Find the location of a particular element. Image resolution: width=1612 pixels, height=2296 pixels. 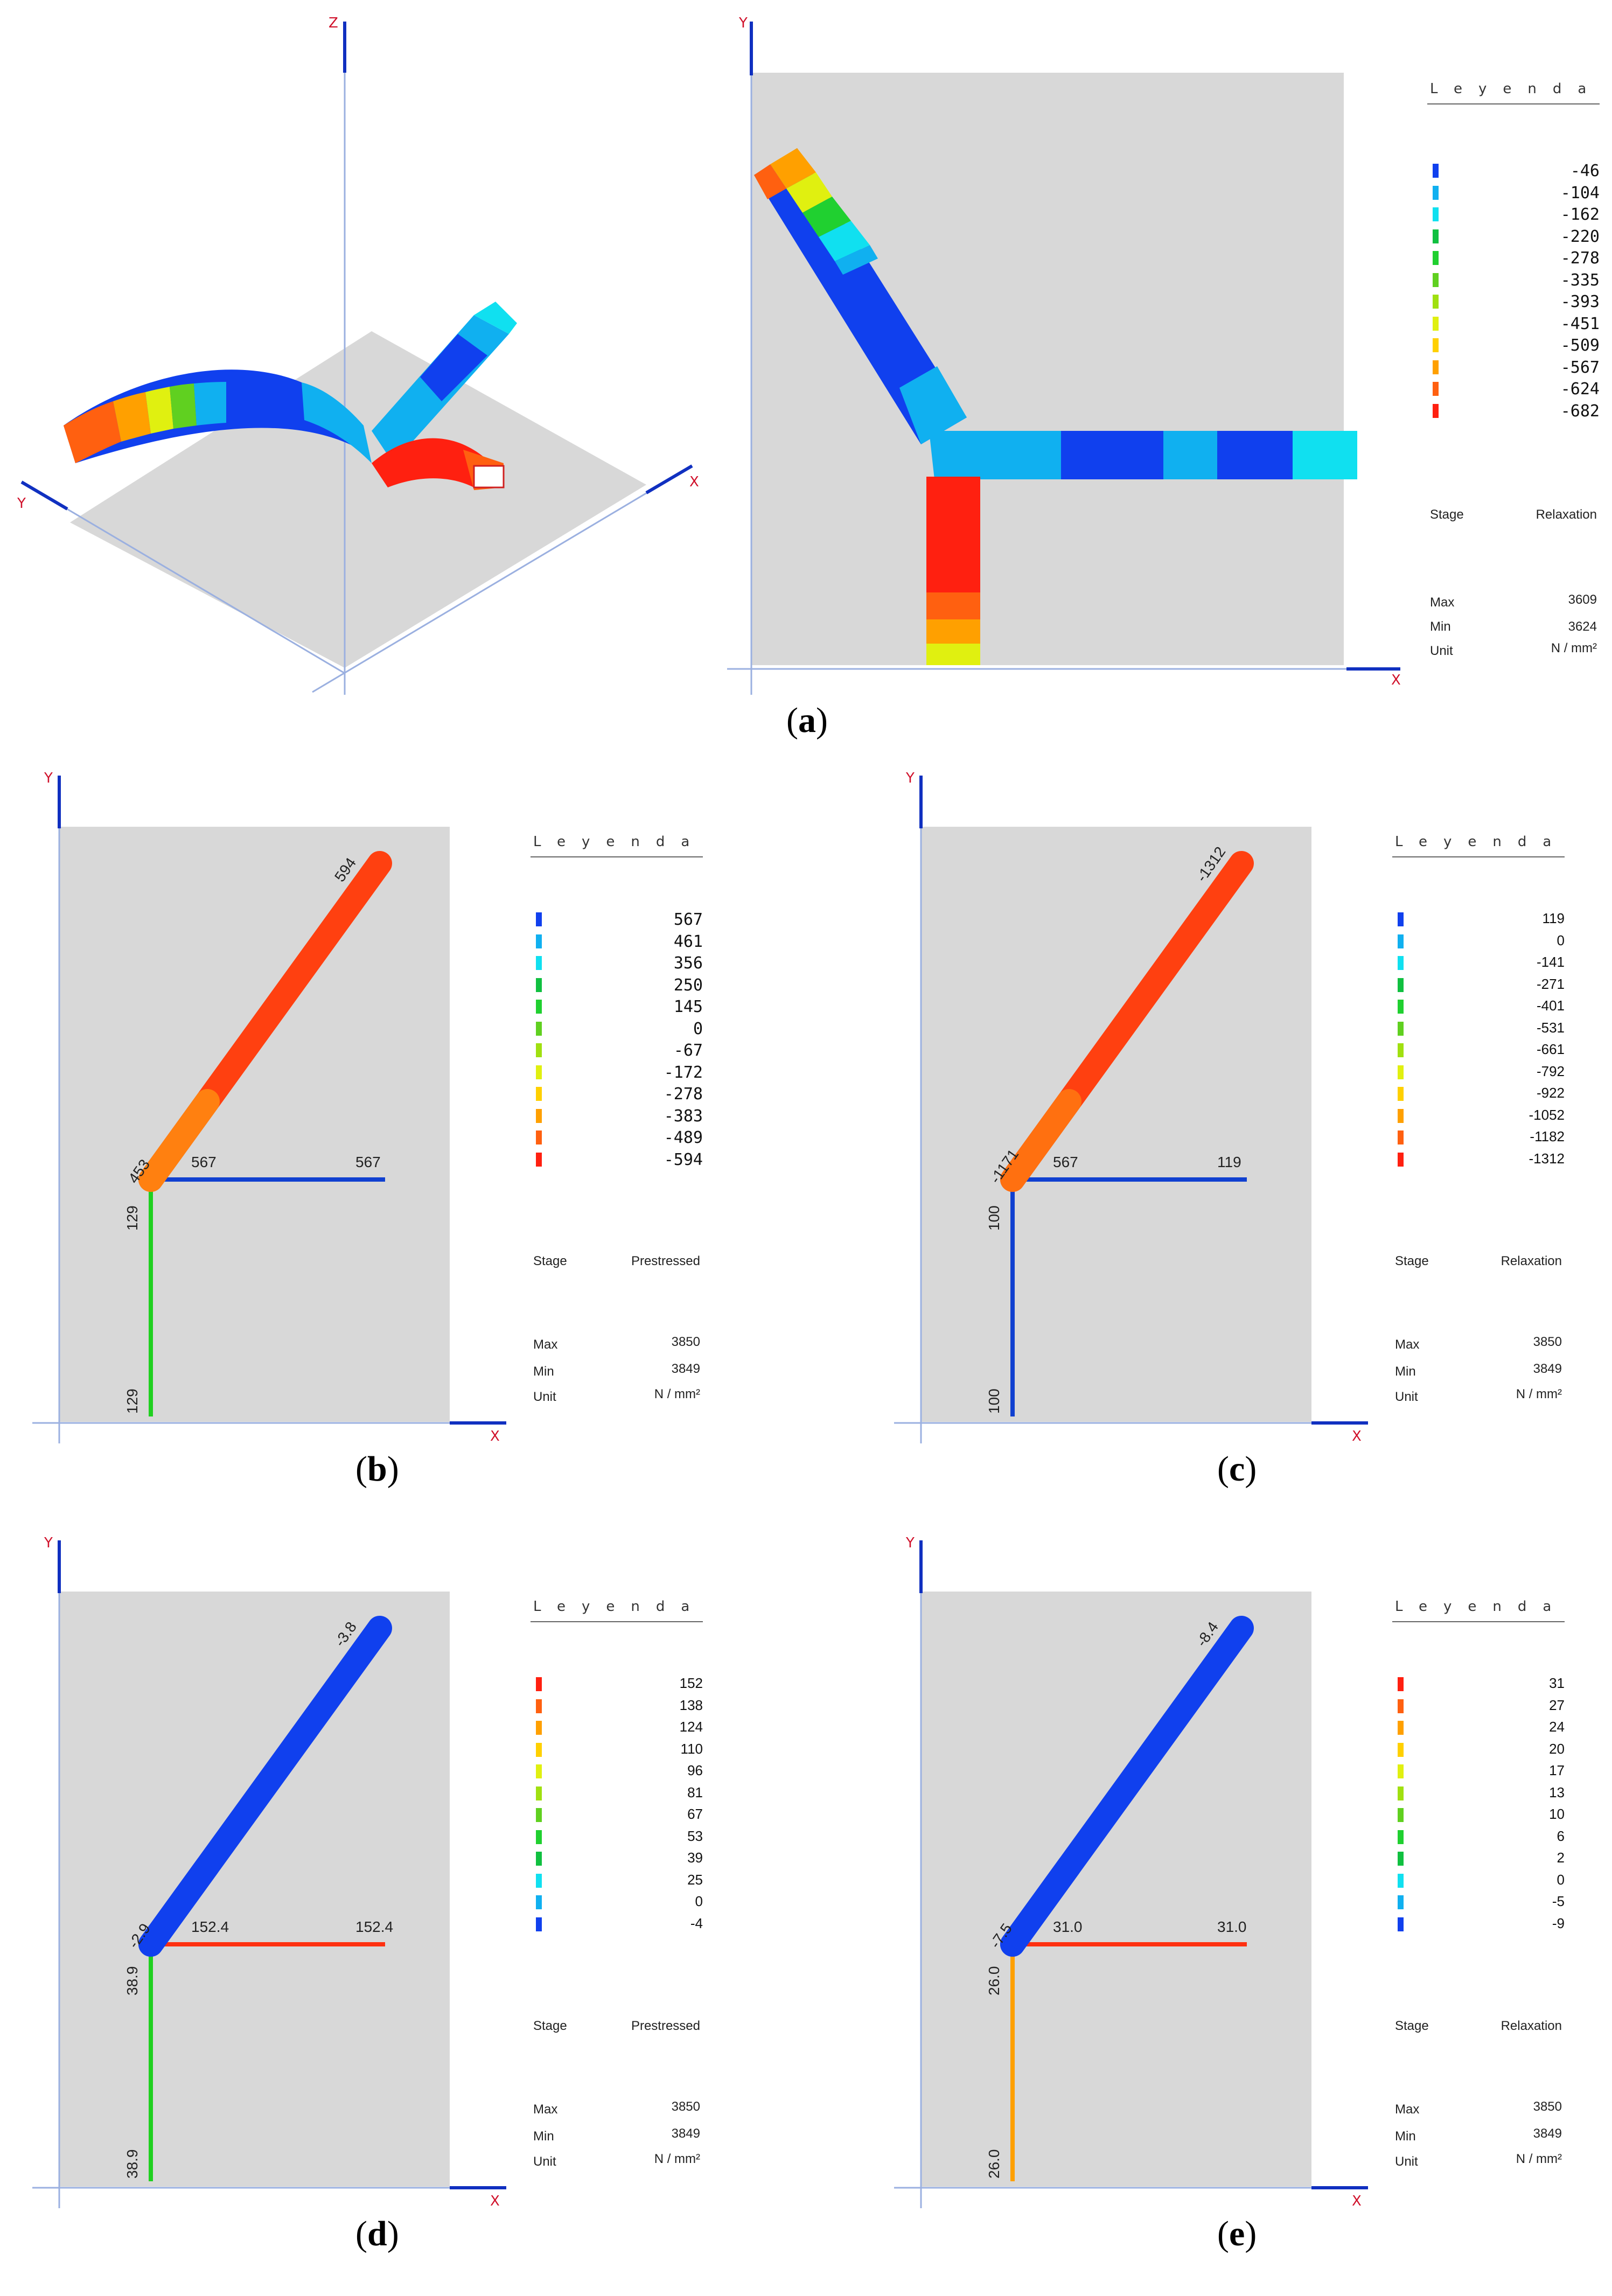

plan-background is located at coordinates (1048, 369).